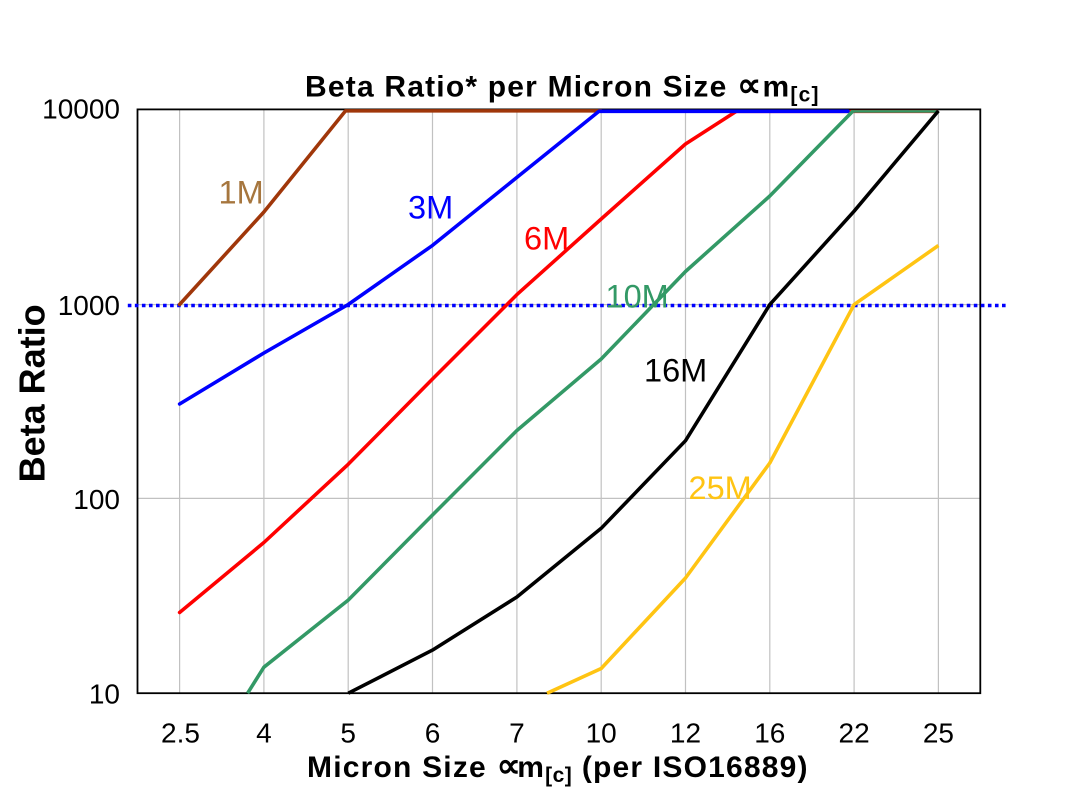  I want to click on svg-text: Beta Ratio, so click(32, 393).